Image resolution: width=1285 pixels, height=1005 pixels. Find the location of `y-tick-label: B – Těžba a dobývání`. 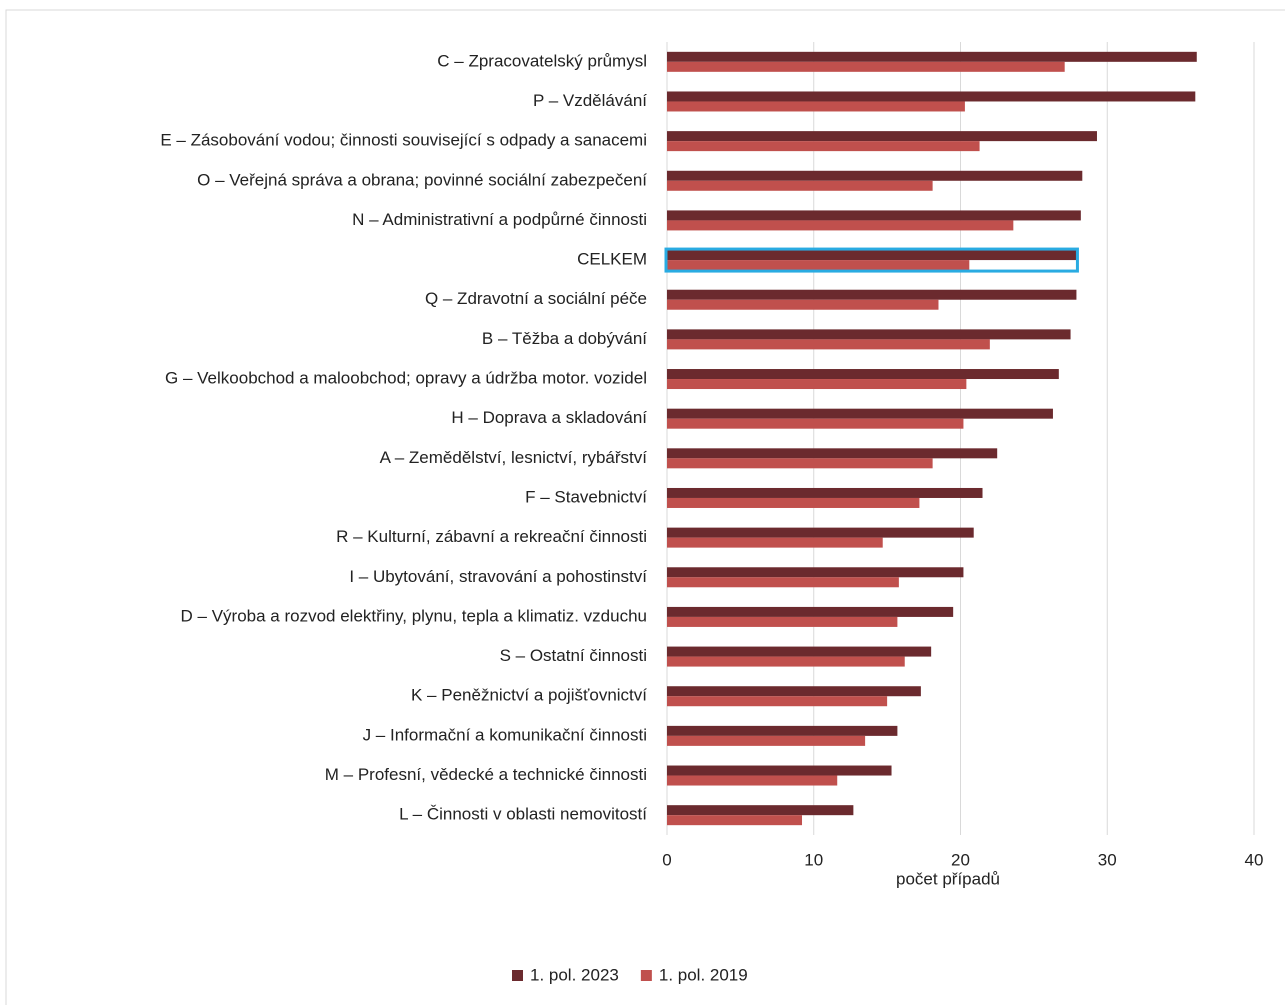

y-tick-label: B – Těžba a dobývání is located at coordinates (564, 338).